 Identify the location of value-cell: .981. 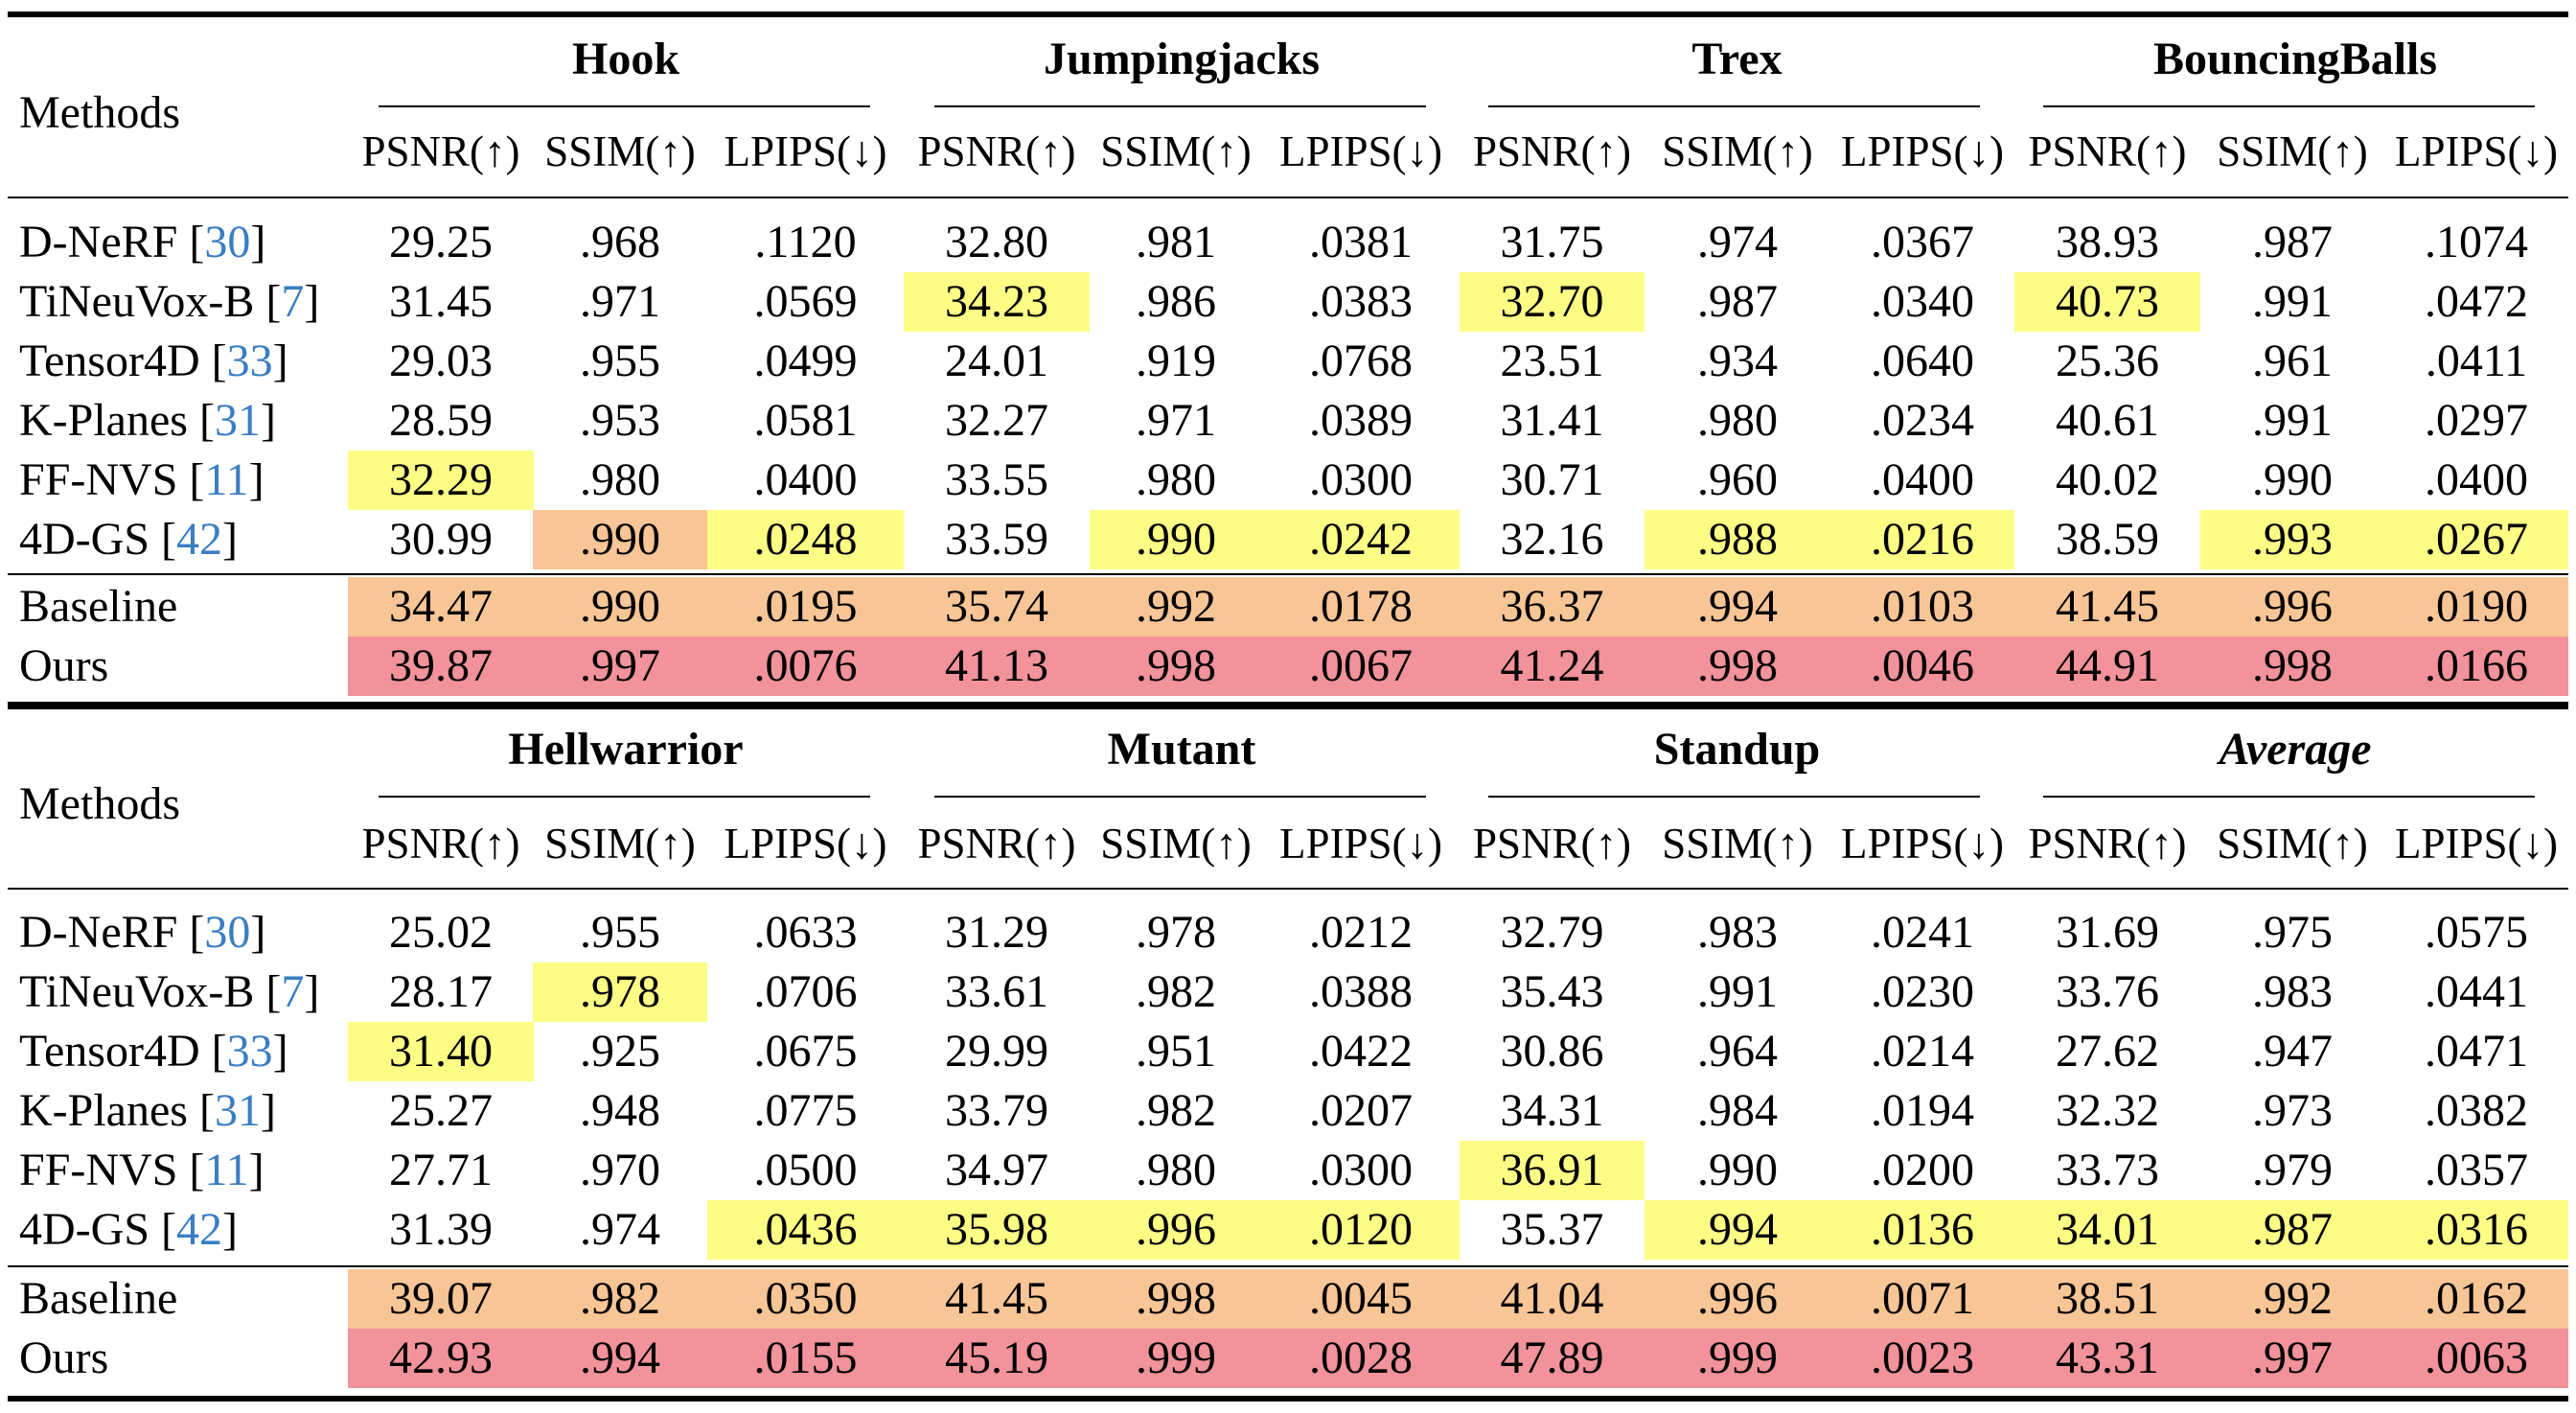
(1176, 242).